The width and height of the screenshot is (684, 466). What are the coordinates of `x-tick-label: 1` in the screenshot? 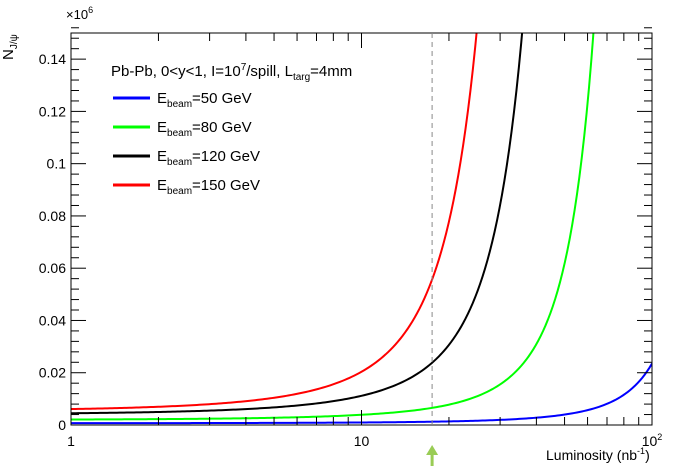 It's located at (71, 441).